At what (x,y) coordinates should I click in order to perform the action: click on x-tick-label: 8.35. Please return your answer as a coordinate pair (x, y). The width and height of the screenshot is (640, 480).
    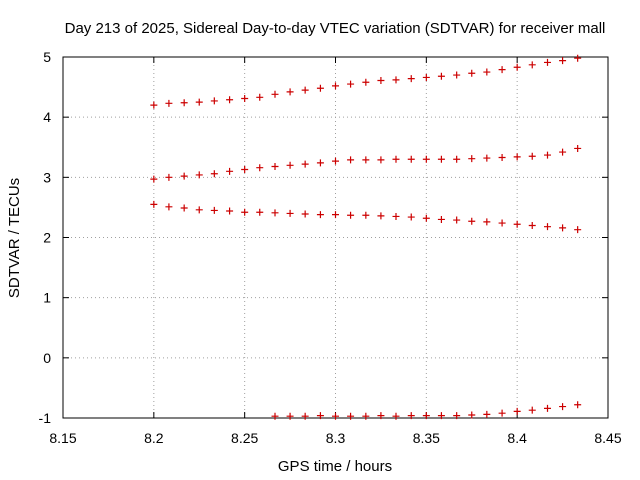
    Looking at the image, I should click on (426, 438).